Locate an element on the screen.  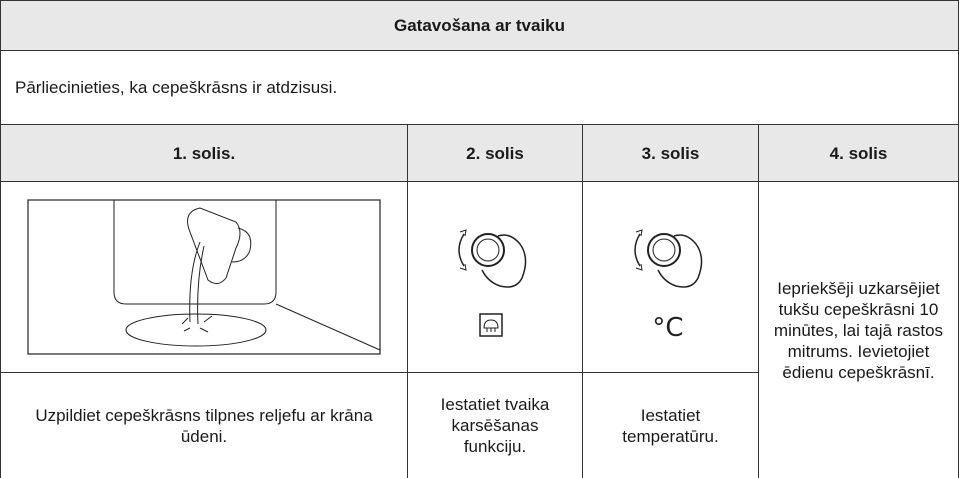
icon-knob-steam is located at coordinates (492, 283).